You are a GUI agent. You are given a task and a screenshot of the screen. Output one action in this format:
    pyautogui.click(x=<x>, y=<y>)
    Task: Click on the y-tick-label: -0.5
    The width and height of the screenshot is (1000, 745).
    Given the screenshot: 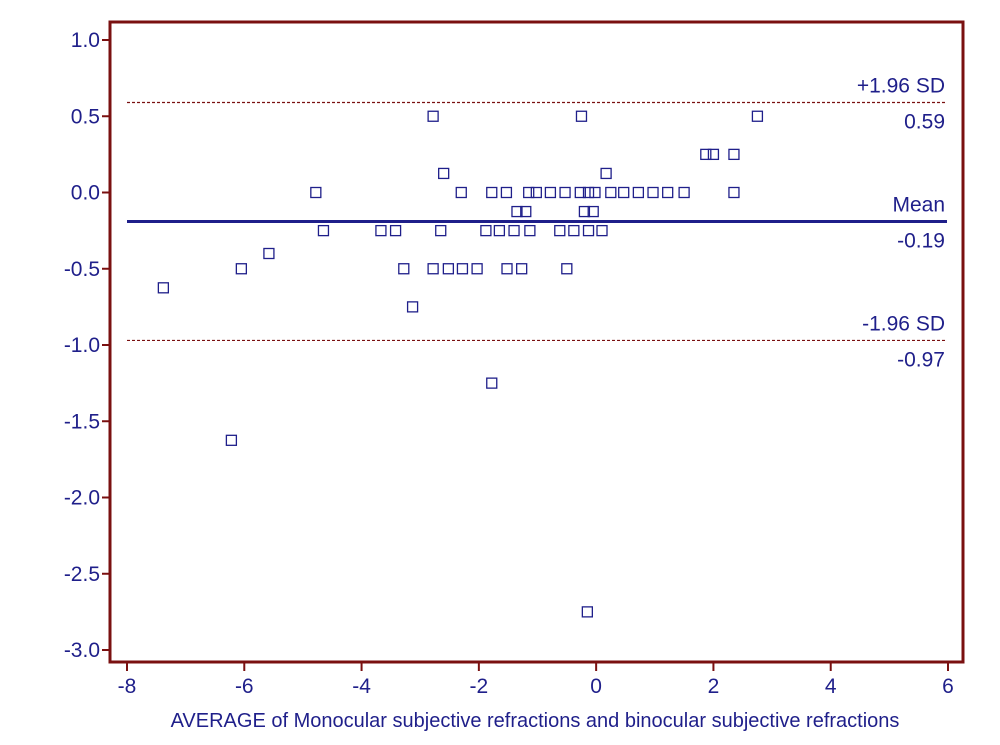 What is the action you would take?
    pyautogui.click(x=82, y=269)
    